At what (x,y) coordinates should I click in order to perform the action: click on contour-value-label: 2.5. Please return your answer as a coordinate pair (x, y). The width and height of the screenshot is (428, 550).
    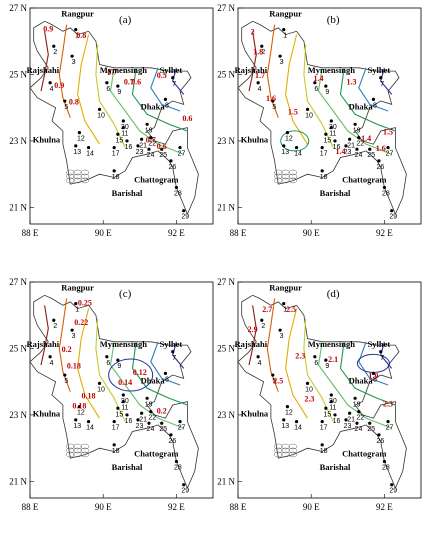
    Looking at the image, I should click on (291, 309).